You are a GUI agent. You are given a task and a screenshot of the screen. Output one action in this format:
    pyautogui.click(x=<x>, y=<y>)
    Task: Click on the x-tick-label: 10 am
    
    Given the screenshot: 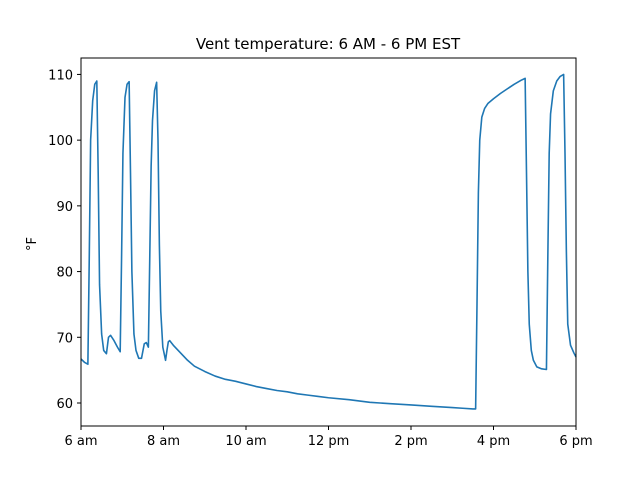 What is the action you would take?
    pyautogui.click(x=245, y=441)
    